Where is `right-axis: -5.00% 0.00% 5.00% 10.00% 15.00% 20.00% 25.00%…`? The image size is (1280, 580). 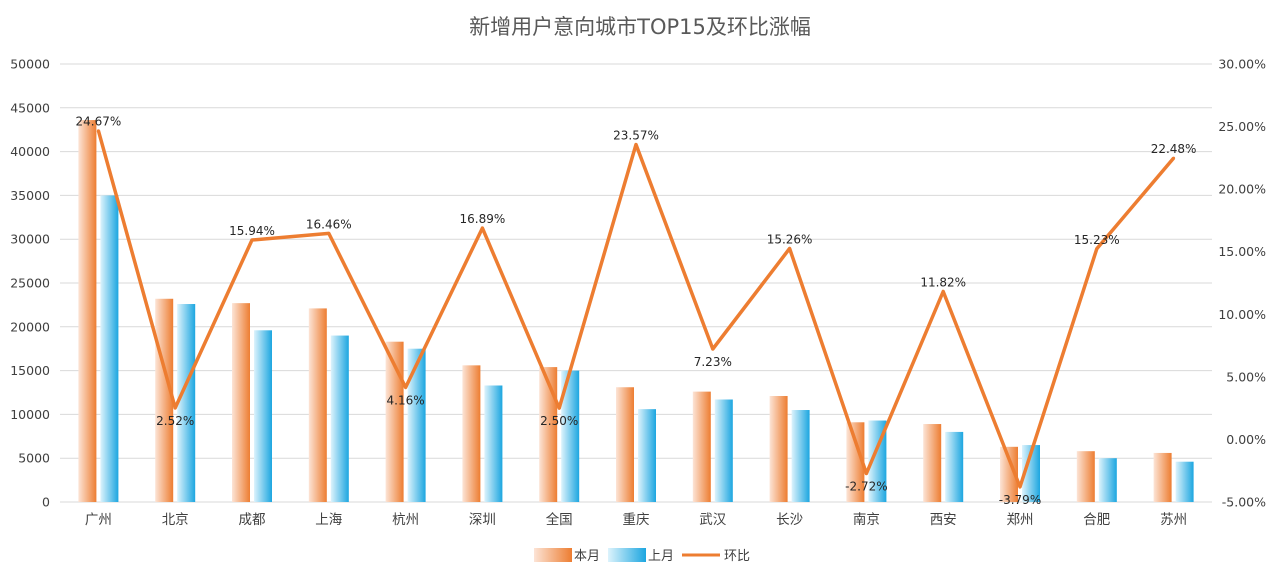 right-axis: -5.00% 0.00% 5.00% 10.00% 15.00% 20.00% 25.00%… is located at coordinates (1242, 283).